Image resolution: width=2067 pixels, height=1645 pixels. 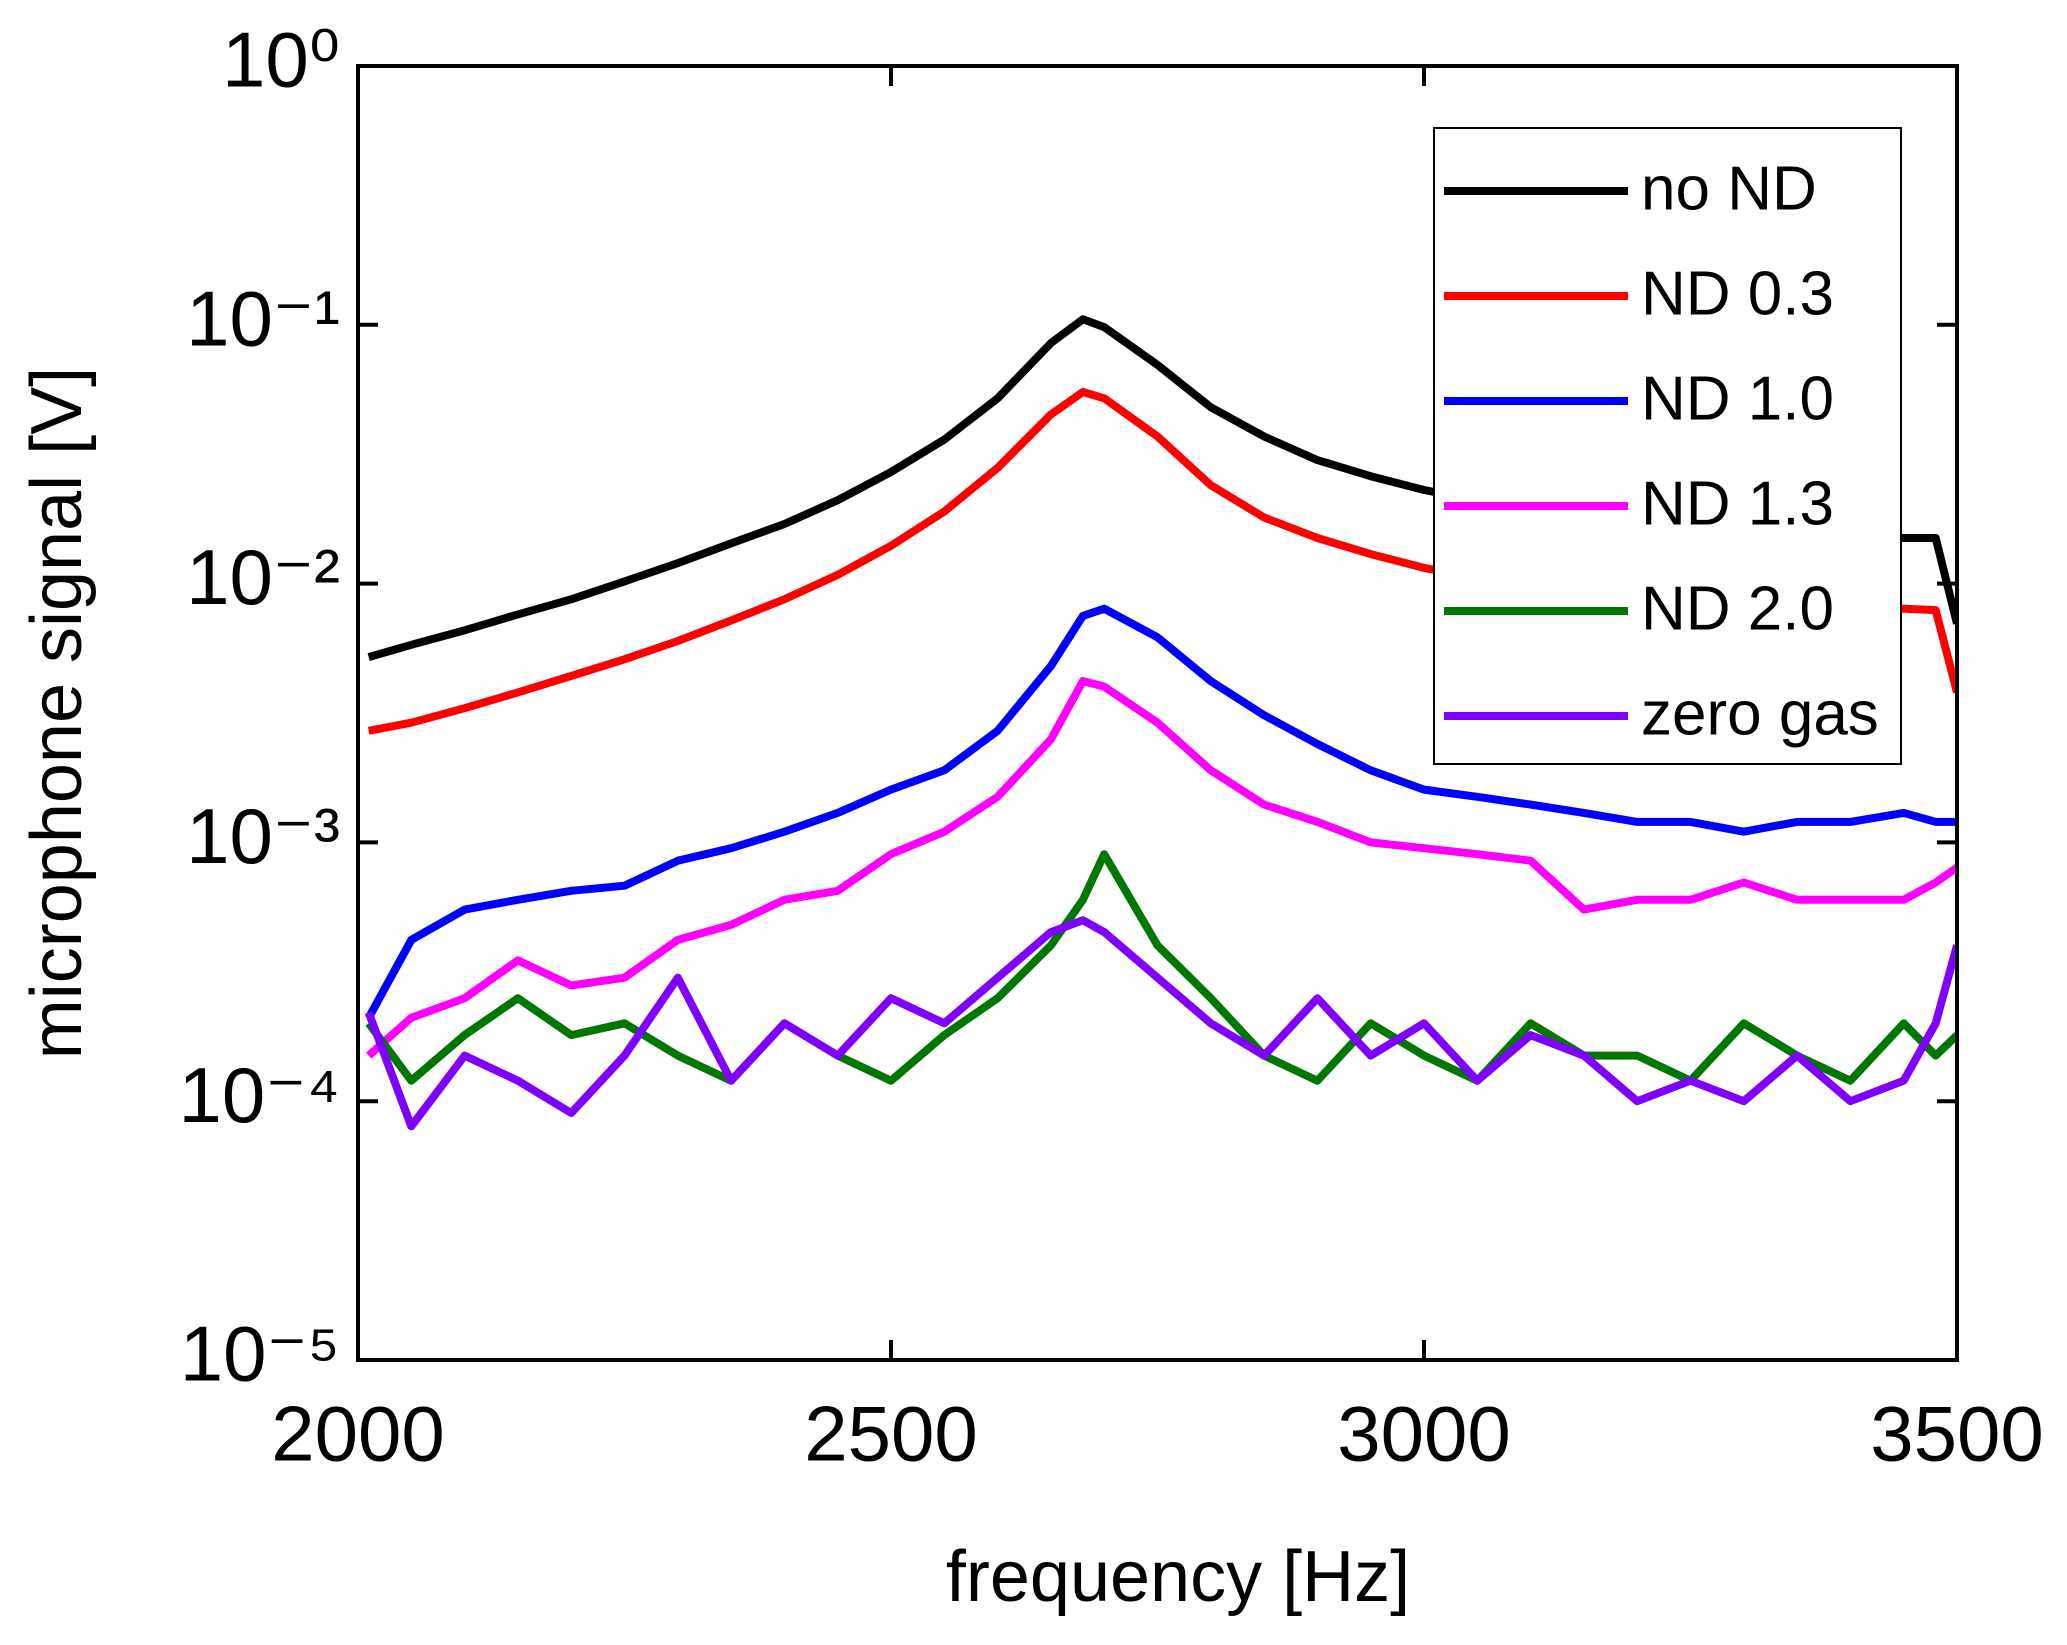 What do you see at coordinates (1737, 293) in the screenshot?
I see `legend-label: ND 0.3` at bounding box center [1737, 293].